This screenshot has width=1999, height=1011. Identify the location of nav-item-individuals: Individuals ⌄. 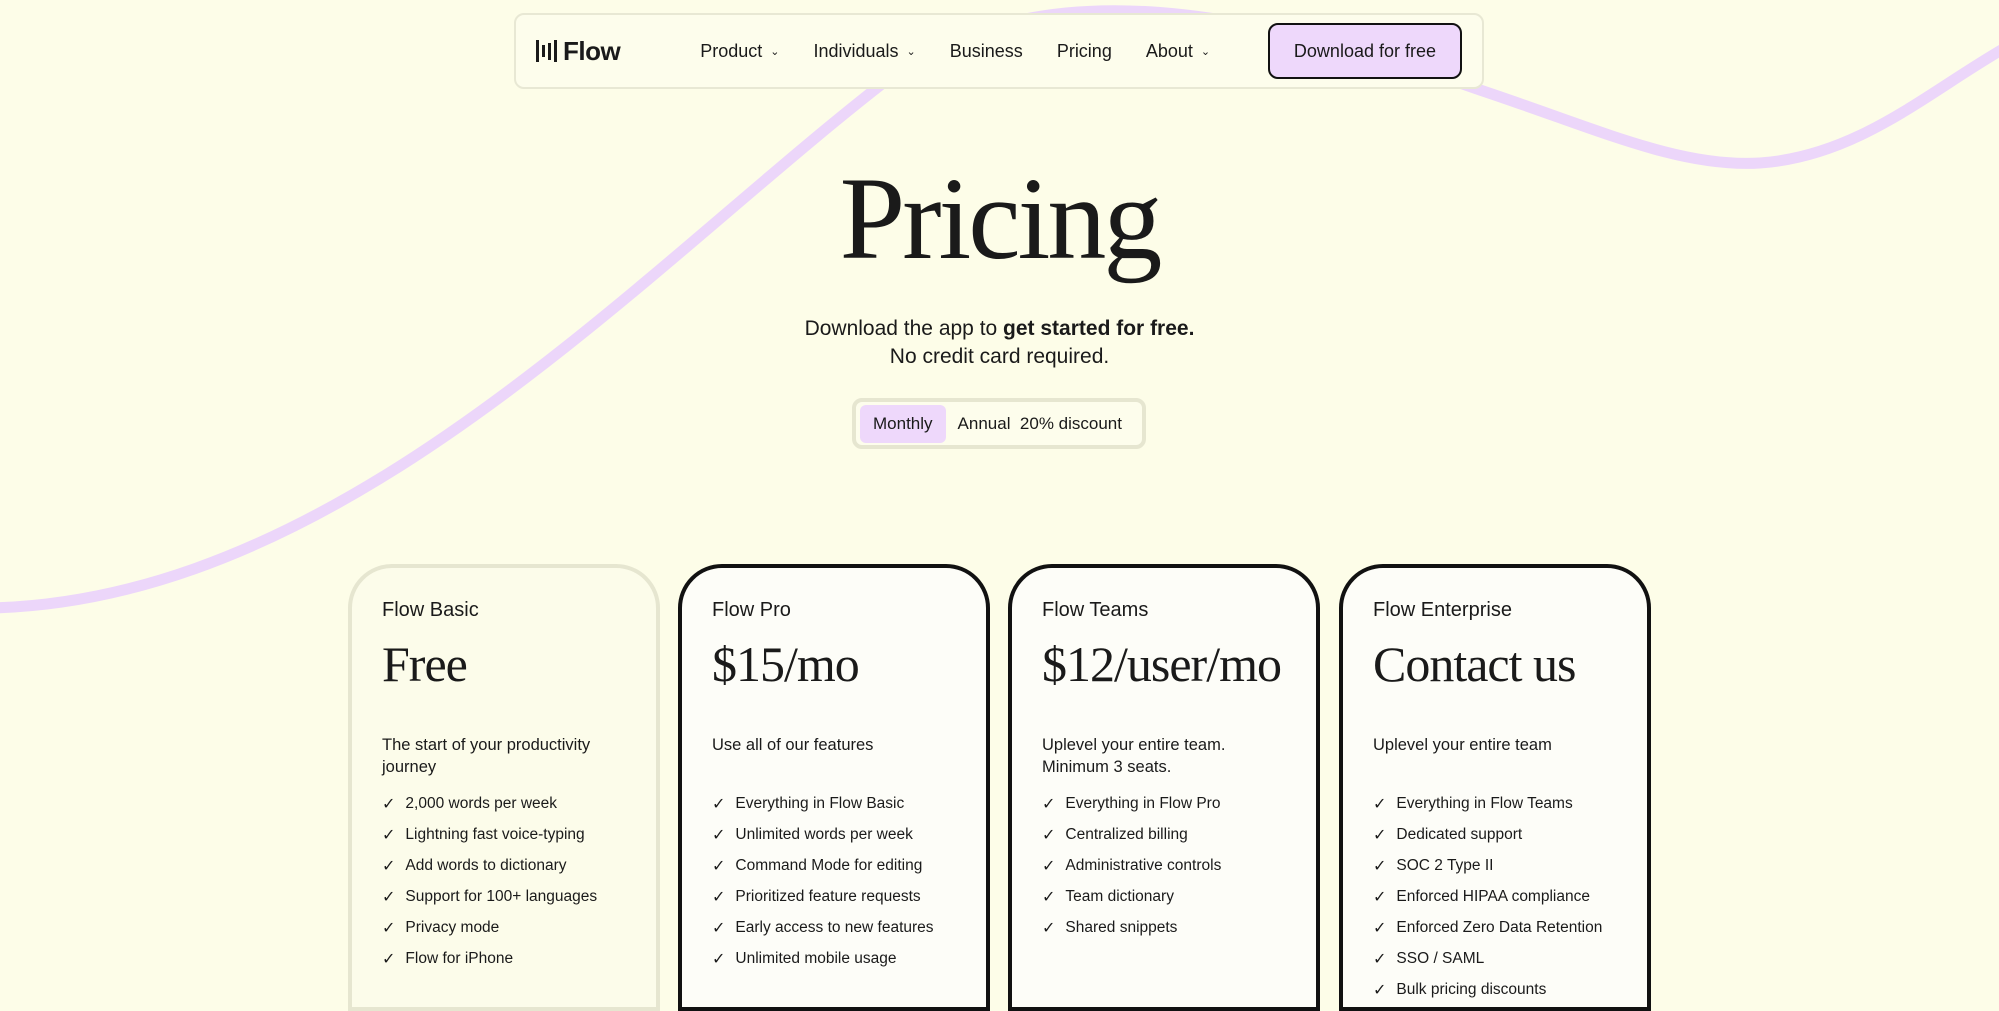
(864, 51).